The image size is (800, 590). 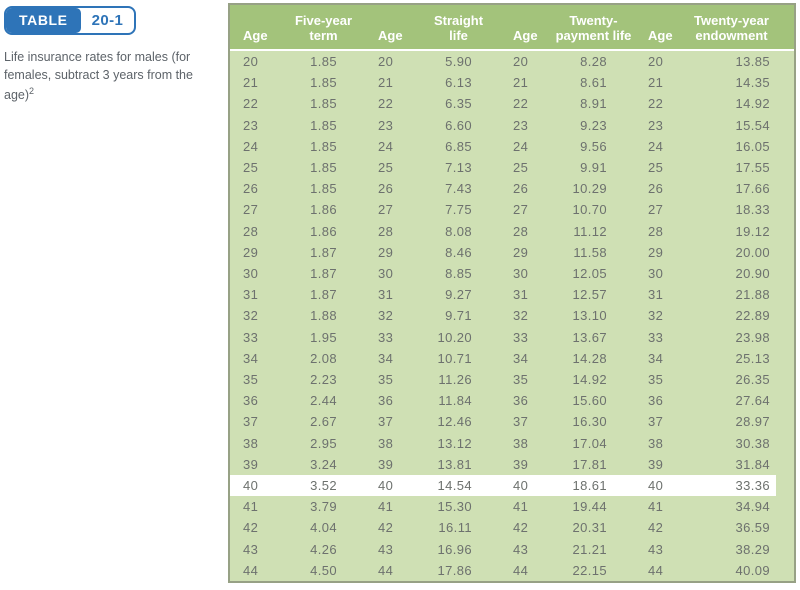 What do you see at coordinates (512, 252) in the screenshot?
I see `table-row: 29 1.87 29 8.46 29 11.58 29 20.00` at bounding box center [512, 252].